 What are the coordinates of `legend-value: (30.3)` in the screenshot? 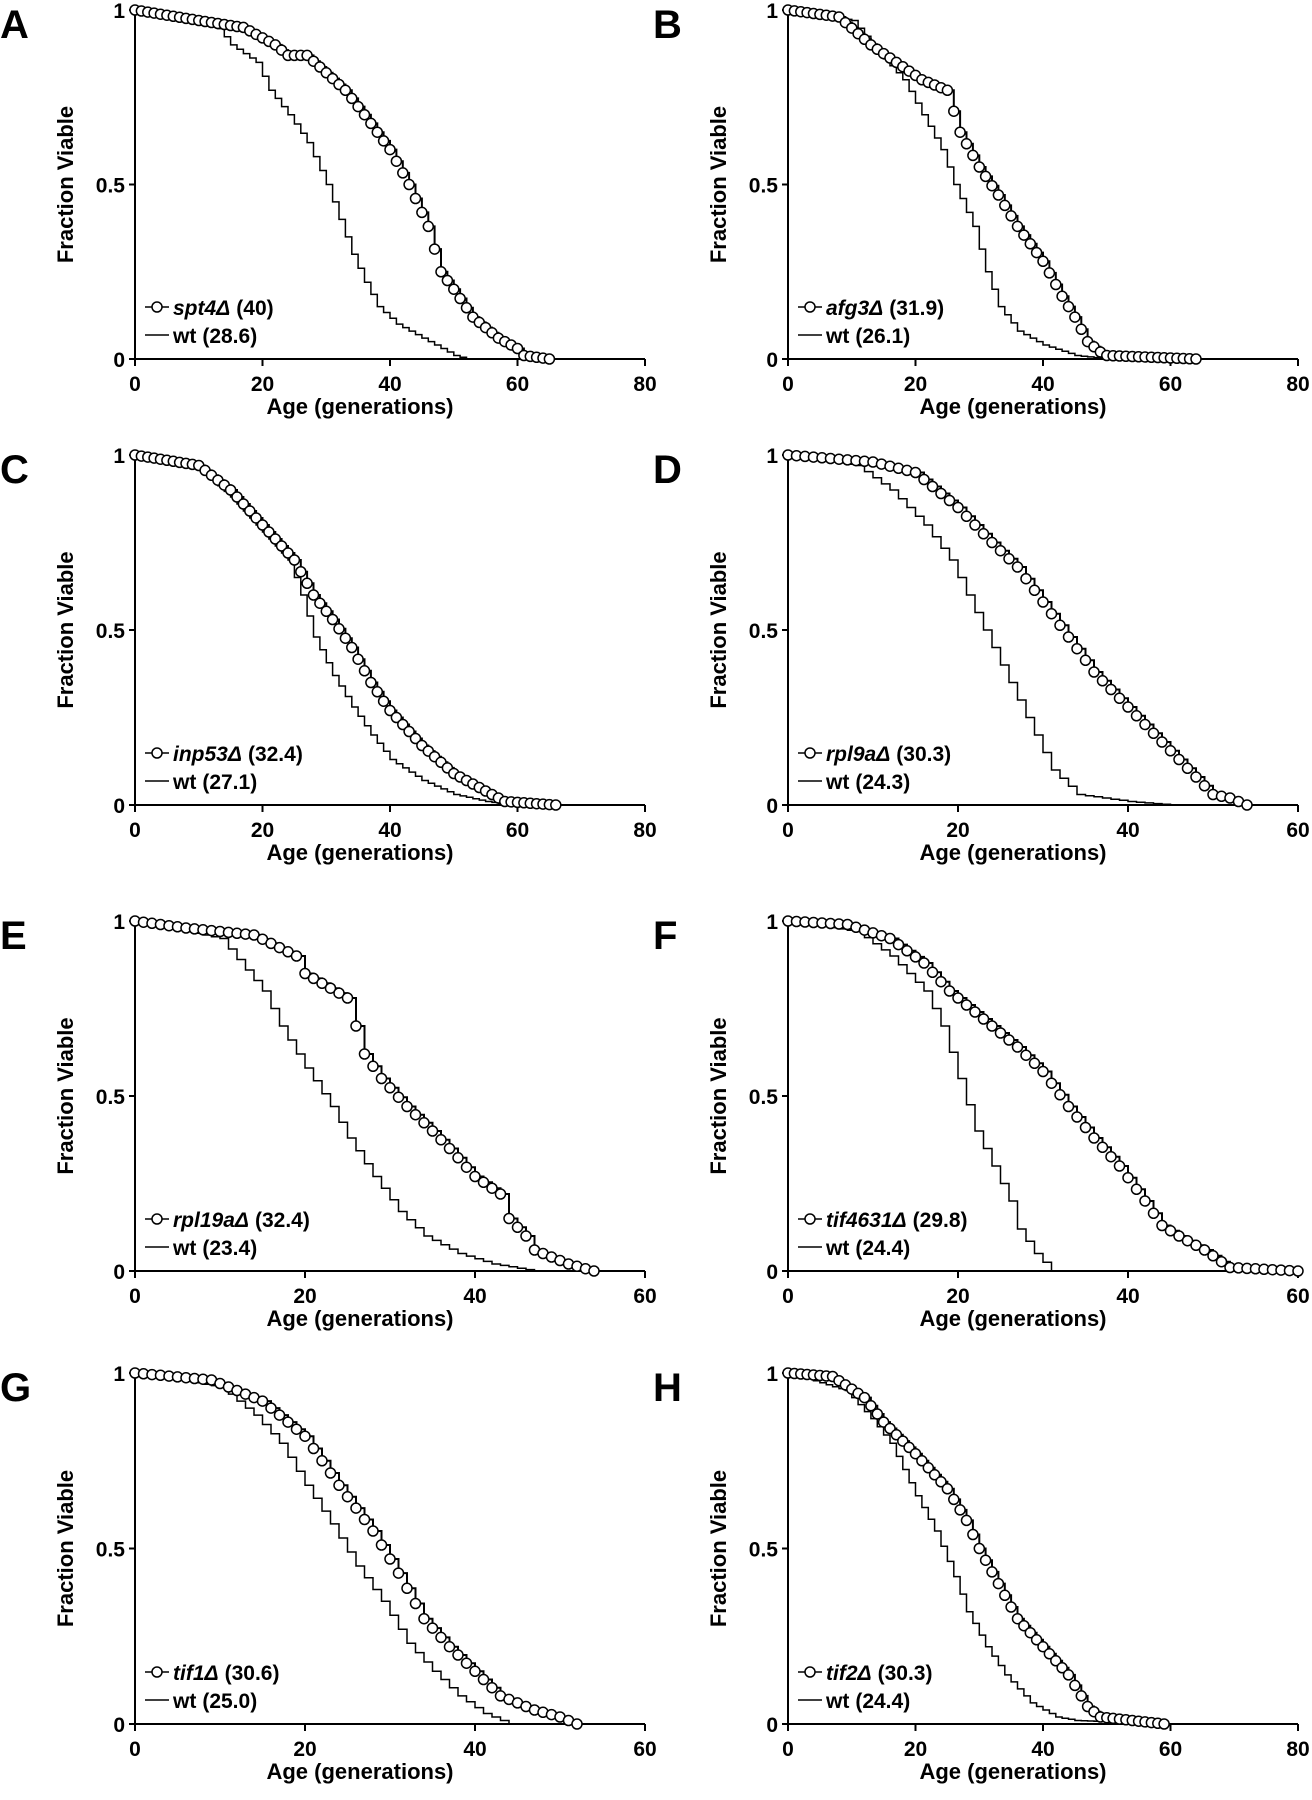 It's located at (923, 754).